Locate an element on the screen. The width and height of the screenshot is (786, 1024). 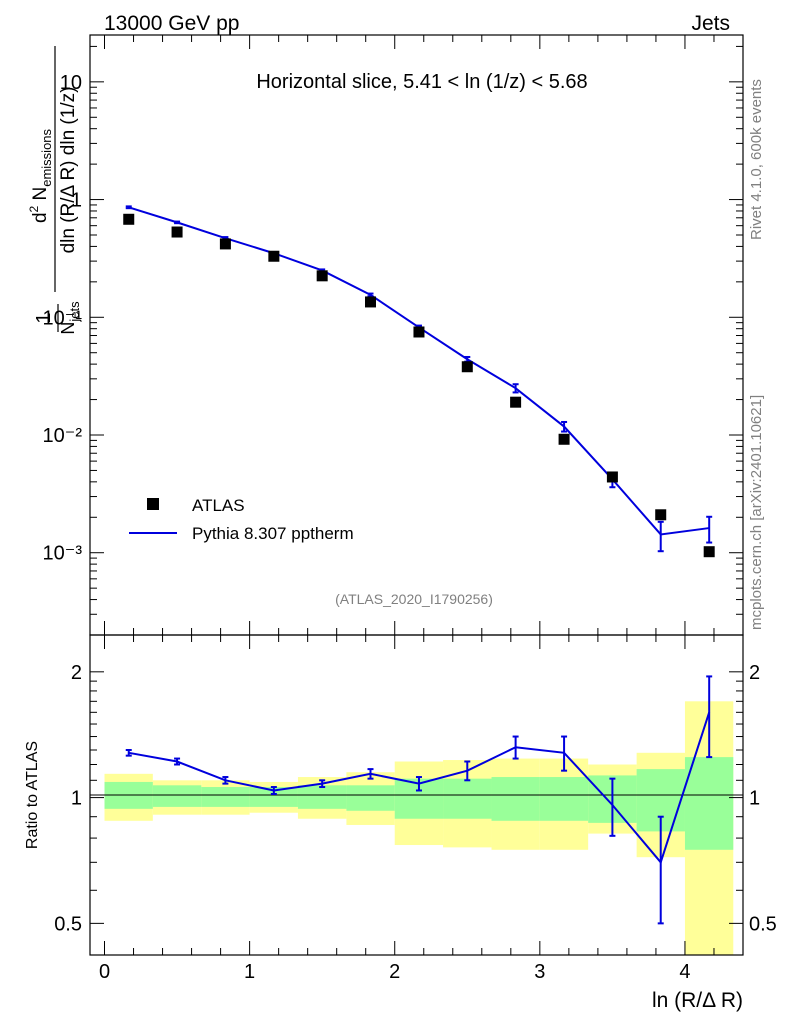
main-title: Horizontal slice, 5.41 < ln (1/z) < 5.68 is located at coordinates (421, 82).